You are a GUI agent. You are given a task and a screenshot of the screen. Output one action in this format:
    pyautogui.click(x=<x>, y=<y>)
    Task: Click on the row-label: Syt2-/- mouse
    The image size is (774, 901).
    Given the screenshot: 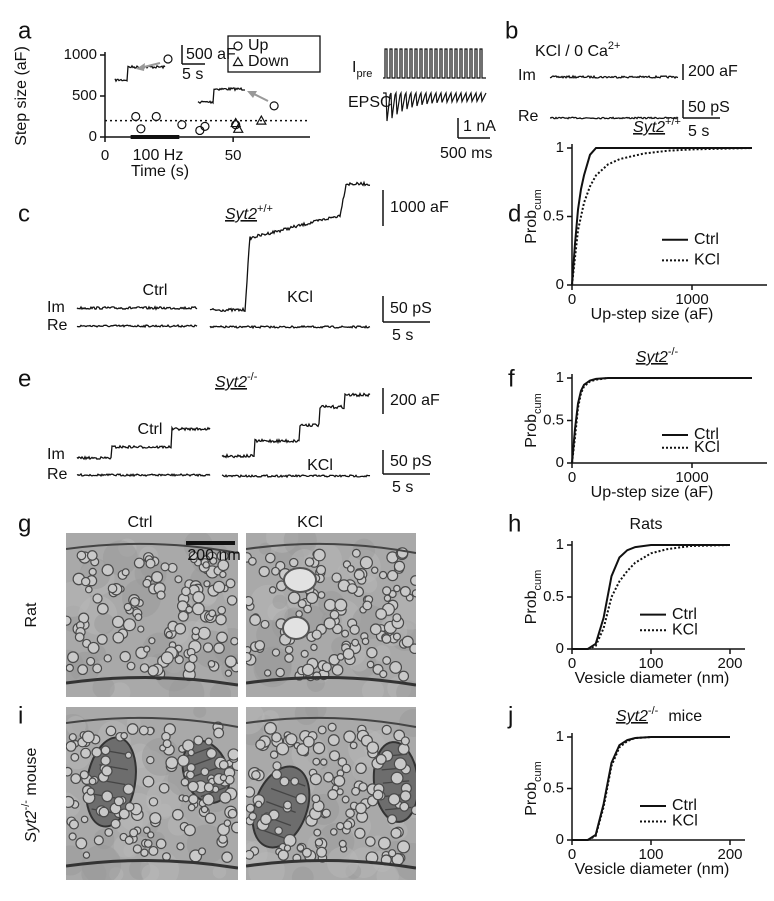 What is the action you would take?
    pyautogui.click(x=30, y=794)
    